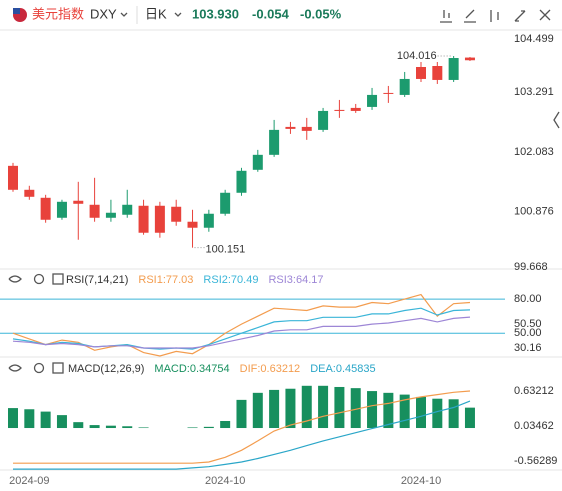  I want to click on period: 日K, so click(156, 13).